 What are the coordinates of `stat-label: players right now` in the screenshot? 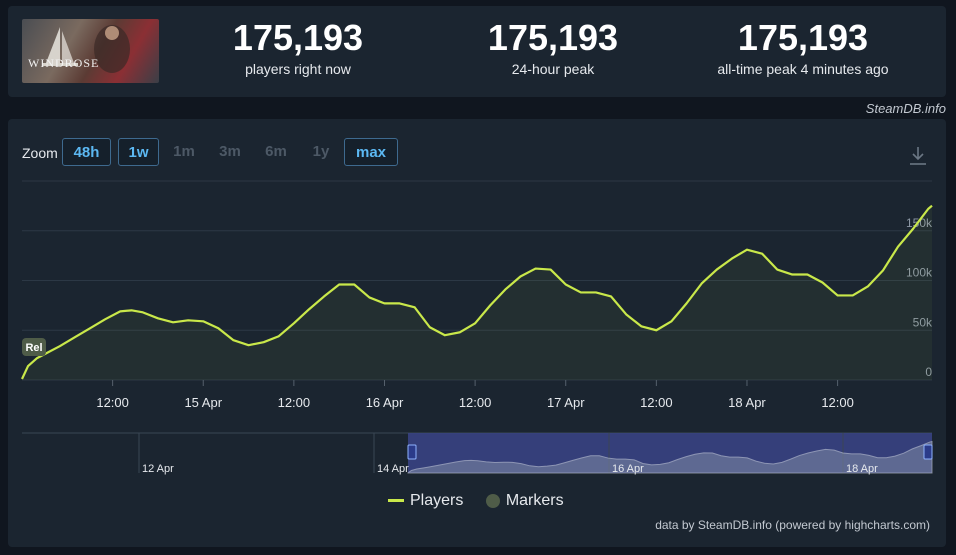 It's located at (298, 69).